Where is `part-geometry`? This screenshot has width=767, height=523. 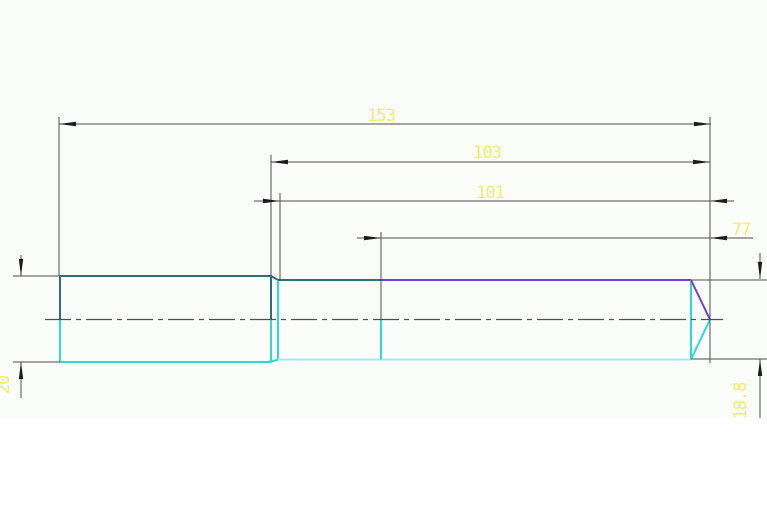
part-geometry is located at coordinates (384, 319).